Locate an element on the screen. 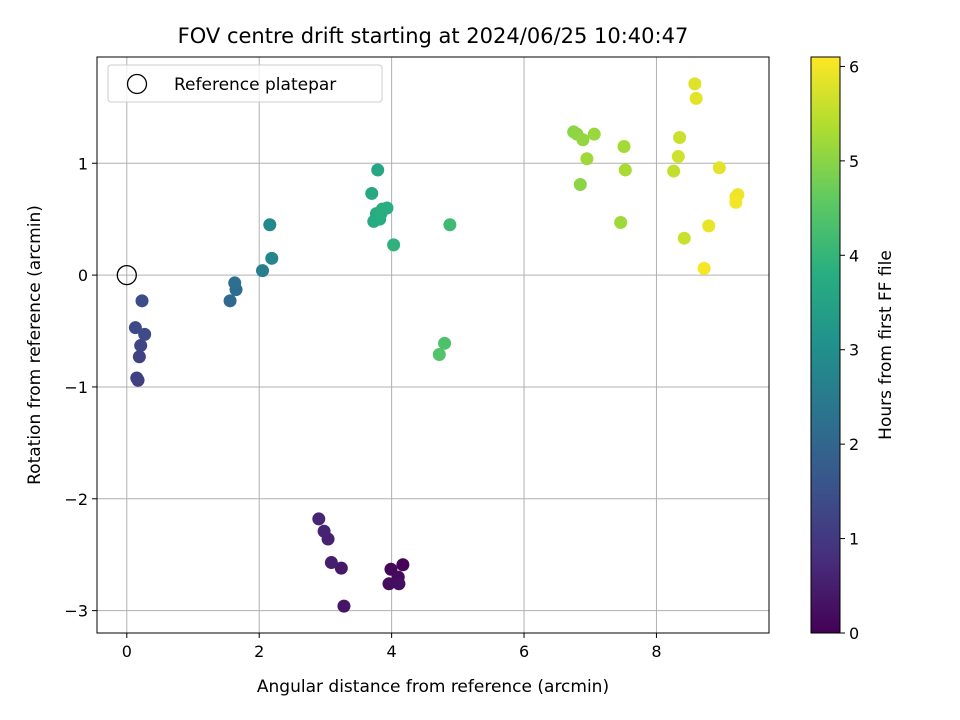 This screenshot has width=960, height=720. colorbar-tick-label: 4 is located at coordinates (854, 255).